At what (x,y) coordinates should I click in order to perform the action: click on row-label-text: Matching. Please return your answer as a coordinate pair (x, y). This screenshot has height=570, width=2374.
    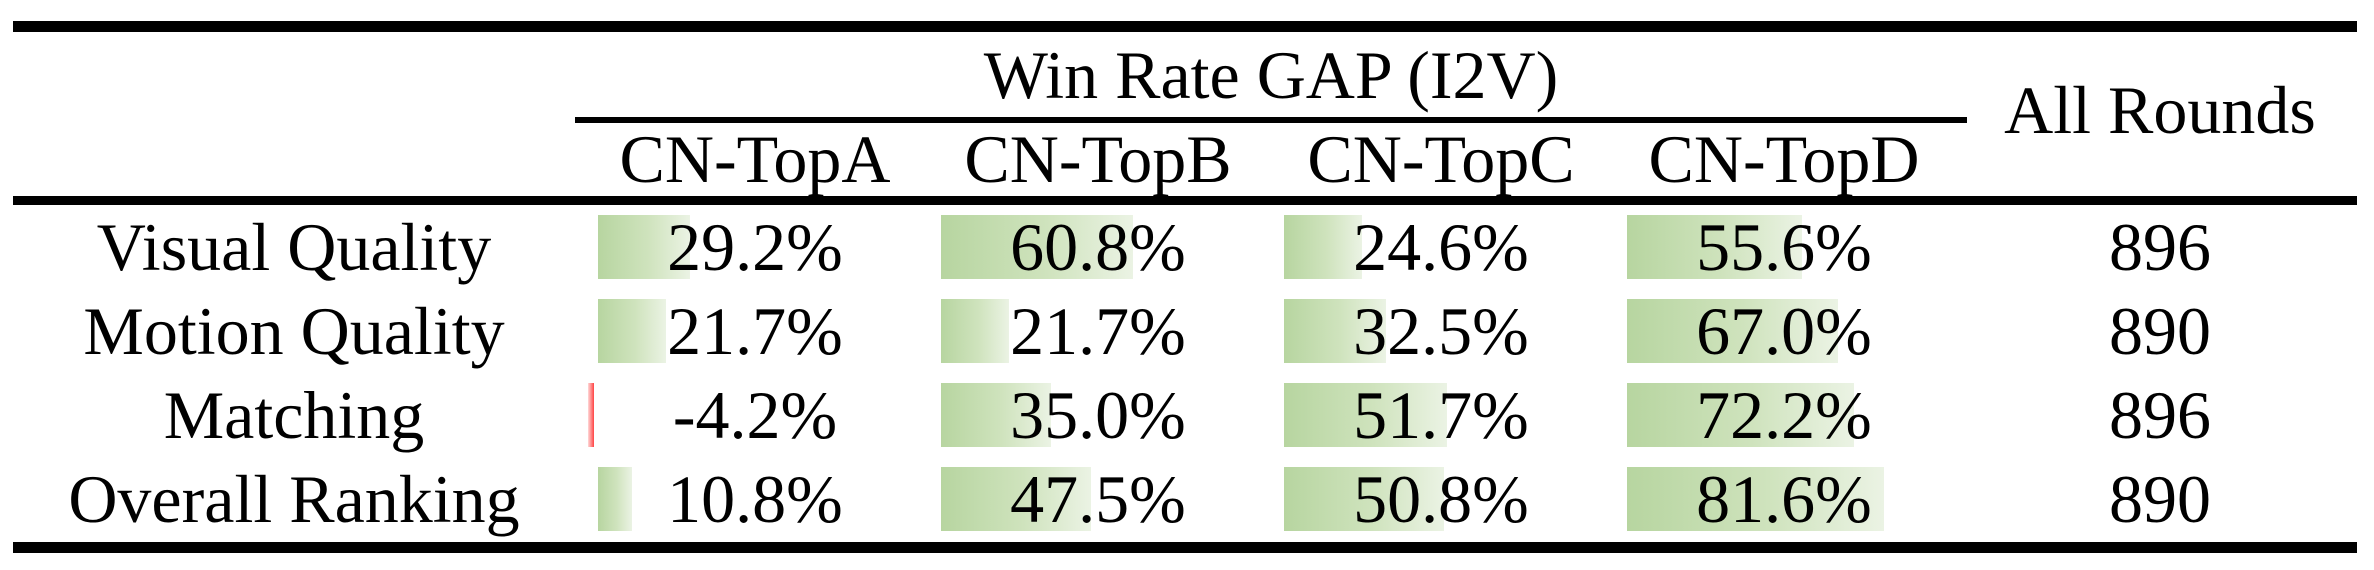
    Looking at the image, I should click on (294, 415).